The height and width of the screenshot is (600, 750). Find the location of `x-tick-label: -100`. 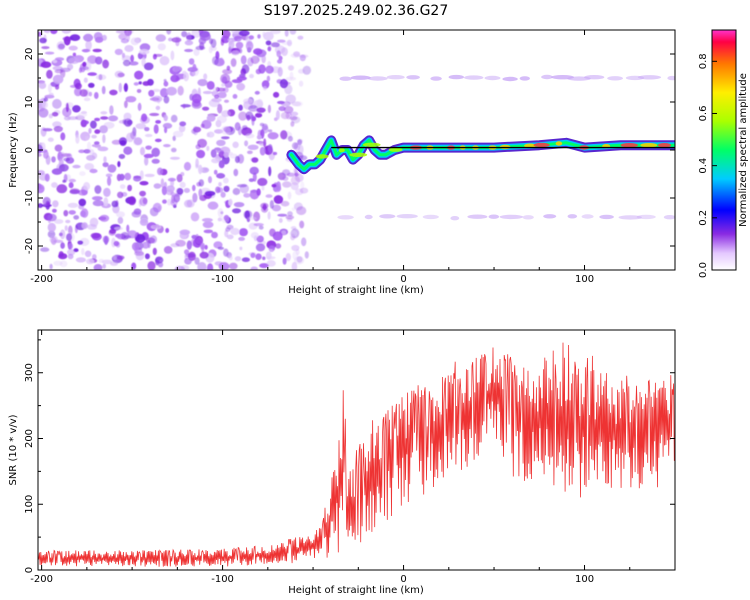

x-tick-label: -100 is located at coordinates (222, 579).